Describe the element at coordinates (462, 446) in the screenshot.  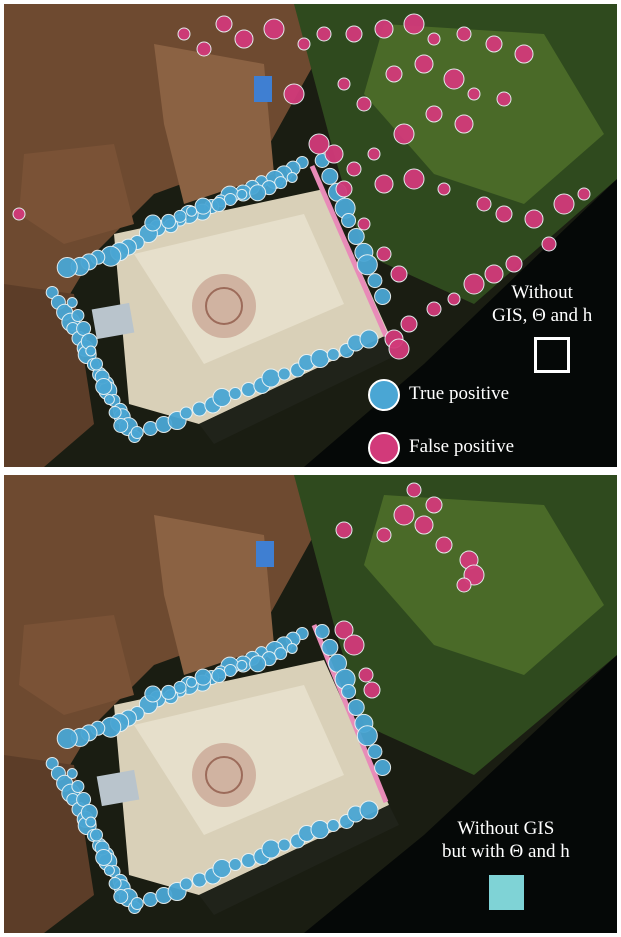
I see `legend-false-positive-label: False positive` at that location.